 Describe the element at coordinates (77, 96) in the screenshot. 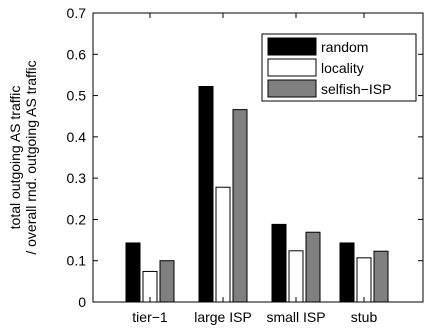

I see `y-tick-label: 0.5` at that location.